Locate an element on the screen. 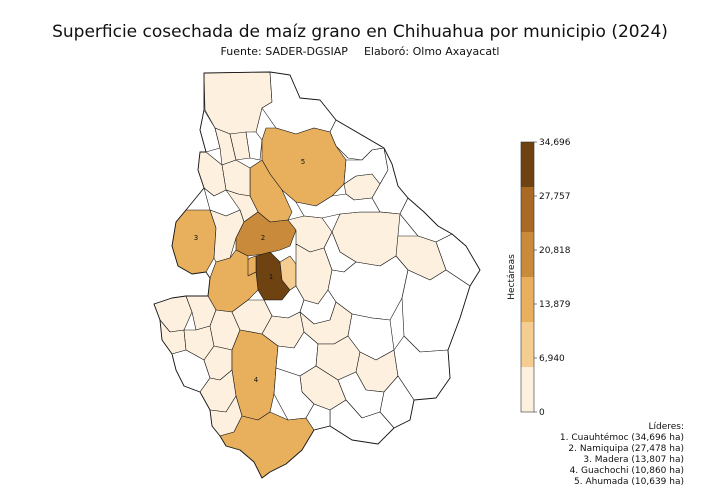 This screenshot has width=720, height=504. colorbar: 34,696 27,757 20,818 13,879 6,940 0 Hectáreas is located at coordinates (539, 278).